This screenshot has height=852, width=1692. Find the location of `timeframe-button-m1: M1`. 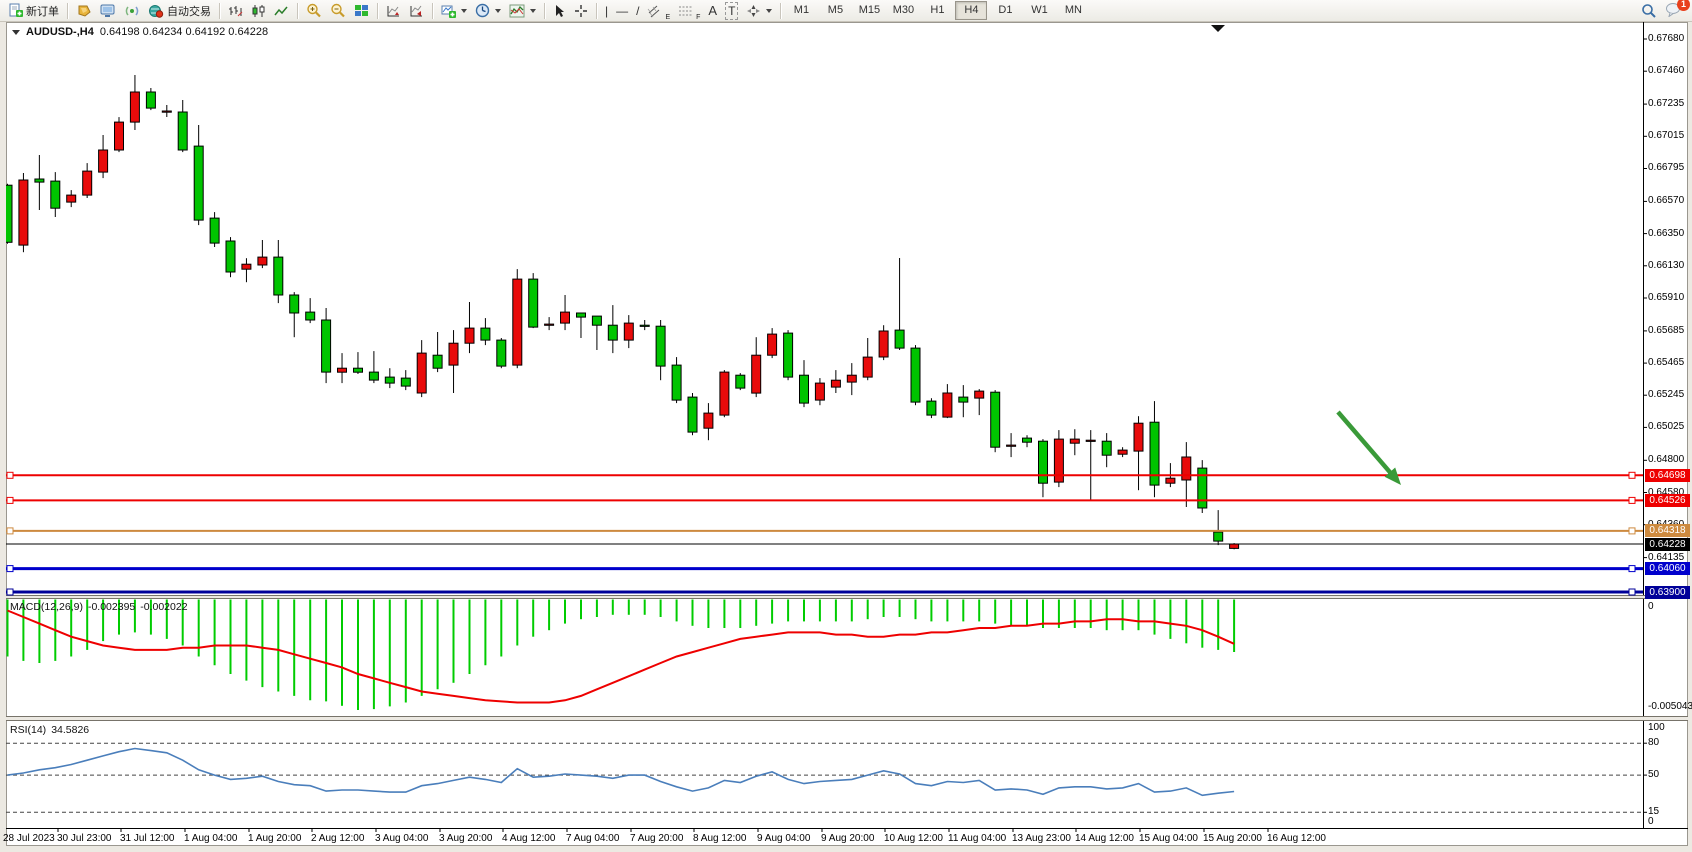

timeframe-button-m1: M1 is located at coordinates (801, 10).